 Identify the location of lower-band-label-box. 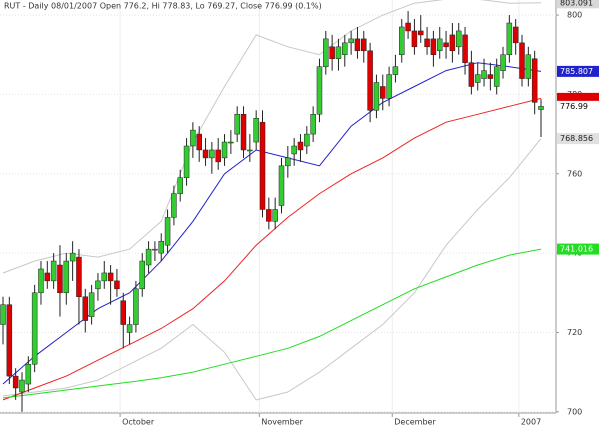
(578, 139).